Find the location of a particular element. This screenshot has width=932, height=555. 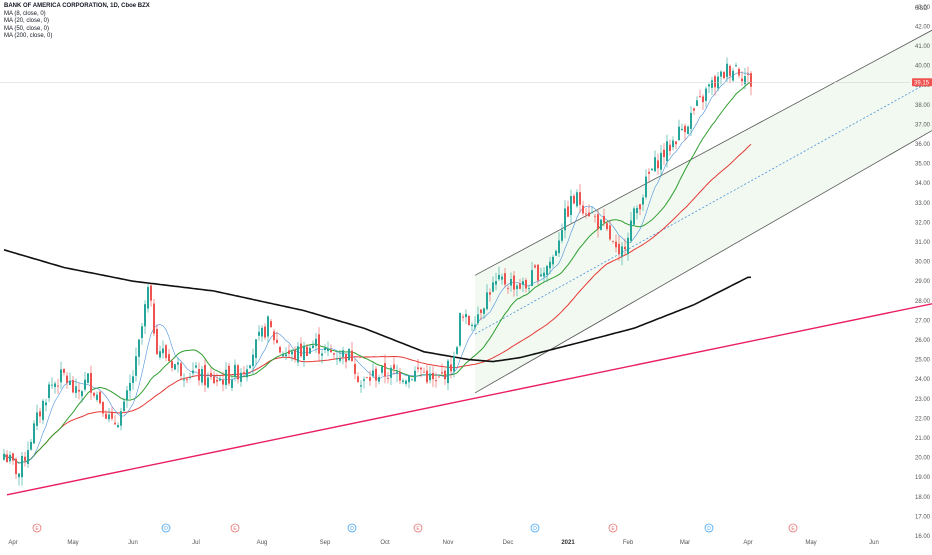

legend-ma8: MA (8, close, 0) is located at coordinates (25, 13).